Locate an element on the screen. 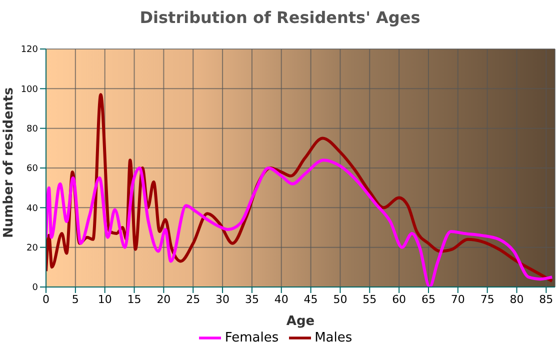 The image size is (560, 353). x-tick-label: 40 is located at coordinates (281, 299).